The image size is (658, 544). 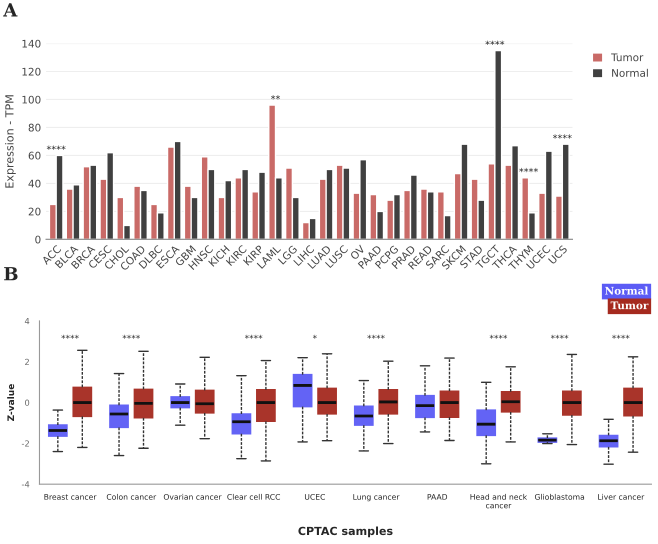 I want to click on y-tick-label: 140, so click(x=31, y=44).